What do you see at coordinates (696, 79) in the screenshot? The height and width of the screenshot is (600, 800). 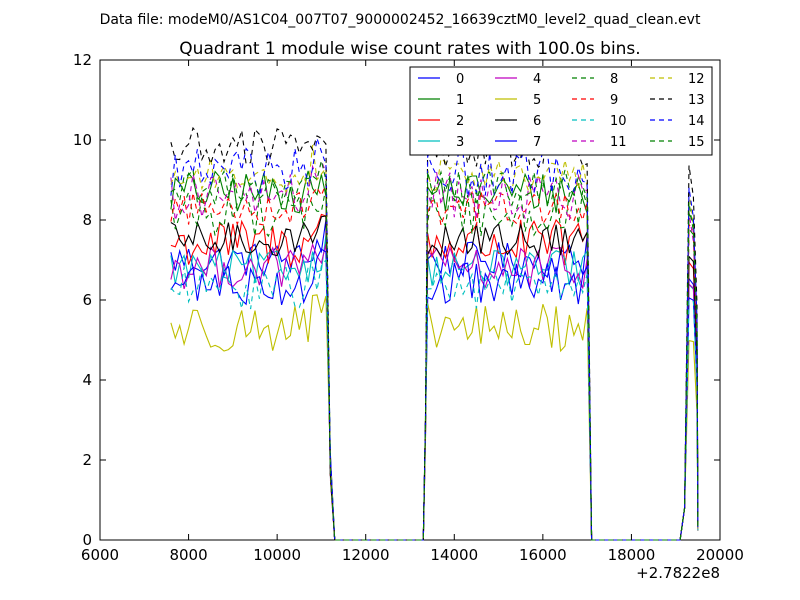 I see `legend-label-module-12: 12` at bounding box center [696, 79].